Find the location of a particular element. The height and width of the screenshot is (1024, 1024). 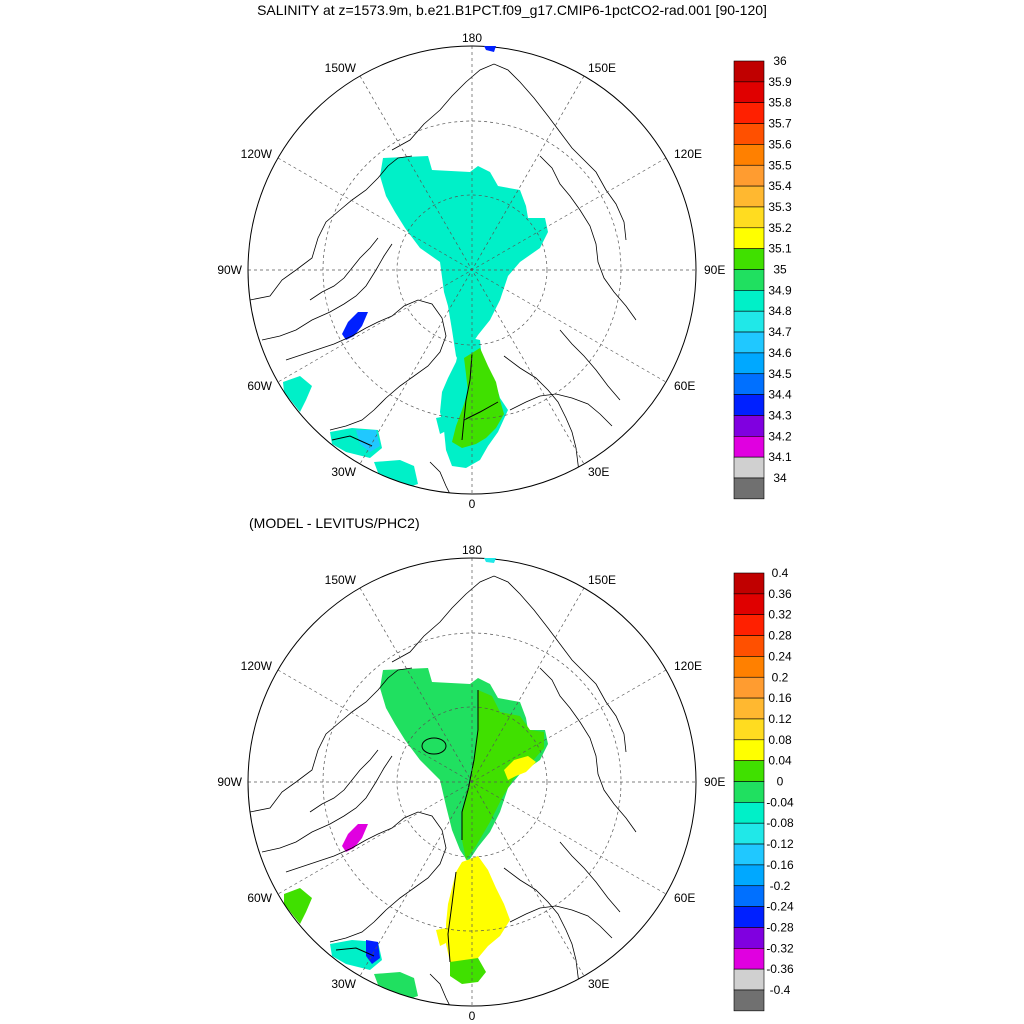

bottom-contour-lines is located at coordinates (407, 826).